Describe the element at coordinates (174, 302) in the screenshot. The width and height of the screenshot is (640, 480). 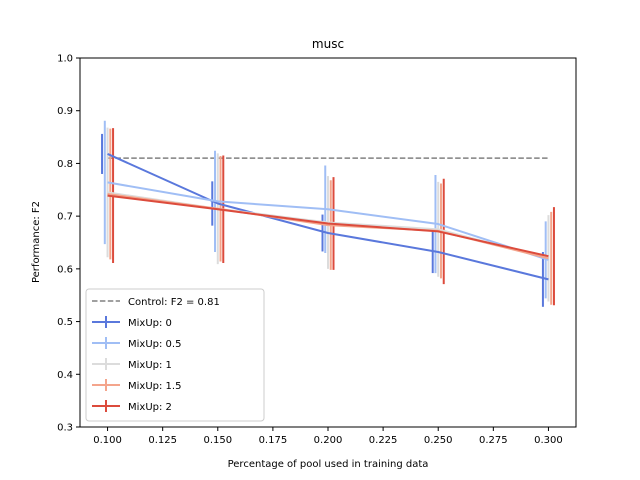
I see `legend-label: Control: F2 = 0.81` at that location.